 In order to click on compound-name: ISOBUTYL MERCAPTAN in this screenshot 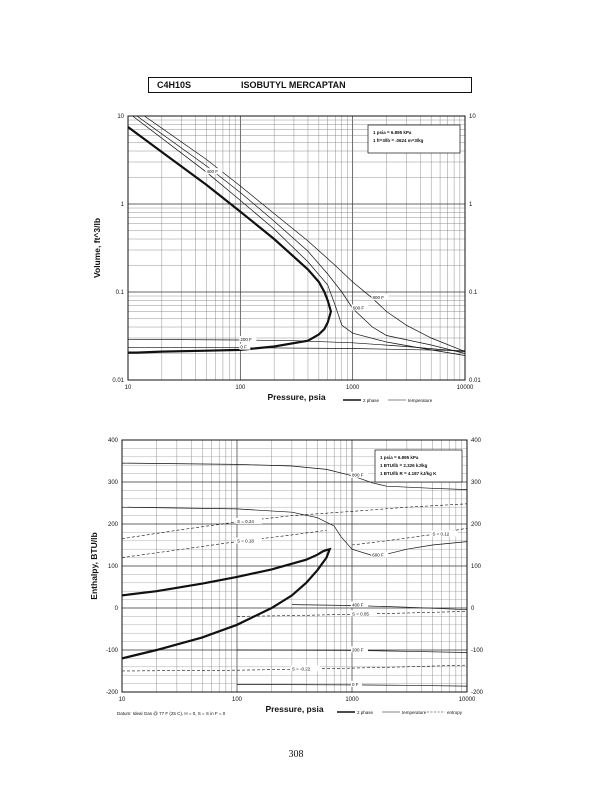, I will do `click(293, 85)`.